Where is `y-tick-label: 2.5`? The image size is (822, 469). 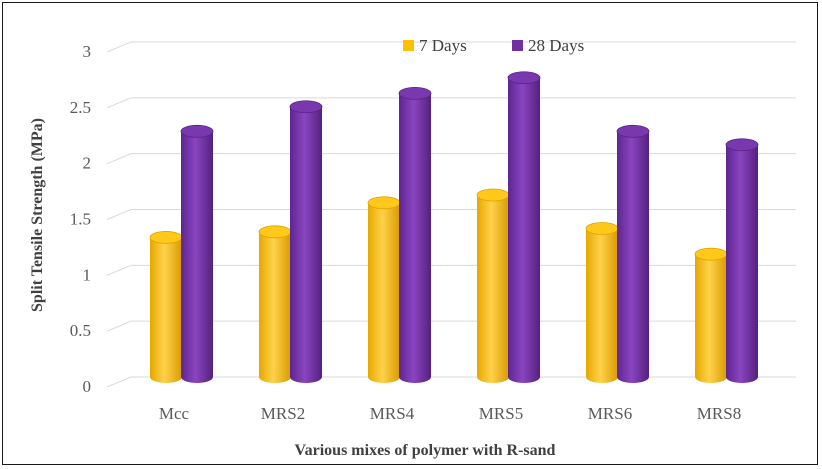 y-tick-label: 2.5 is located at coordinates (80, 107).